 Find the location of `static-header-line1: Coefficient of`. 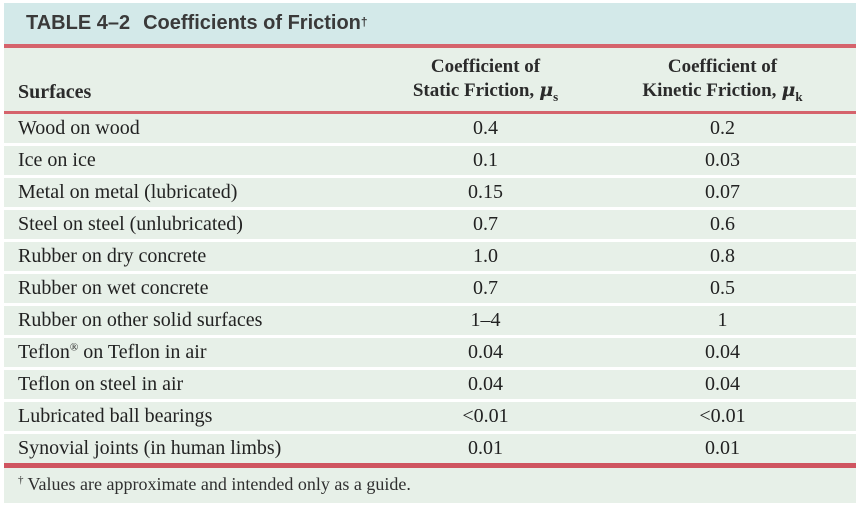

static-header-line1: Coefficient of is located at coordinates (485, 67).